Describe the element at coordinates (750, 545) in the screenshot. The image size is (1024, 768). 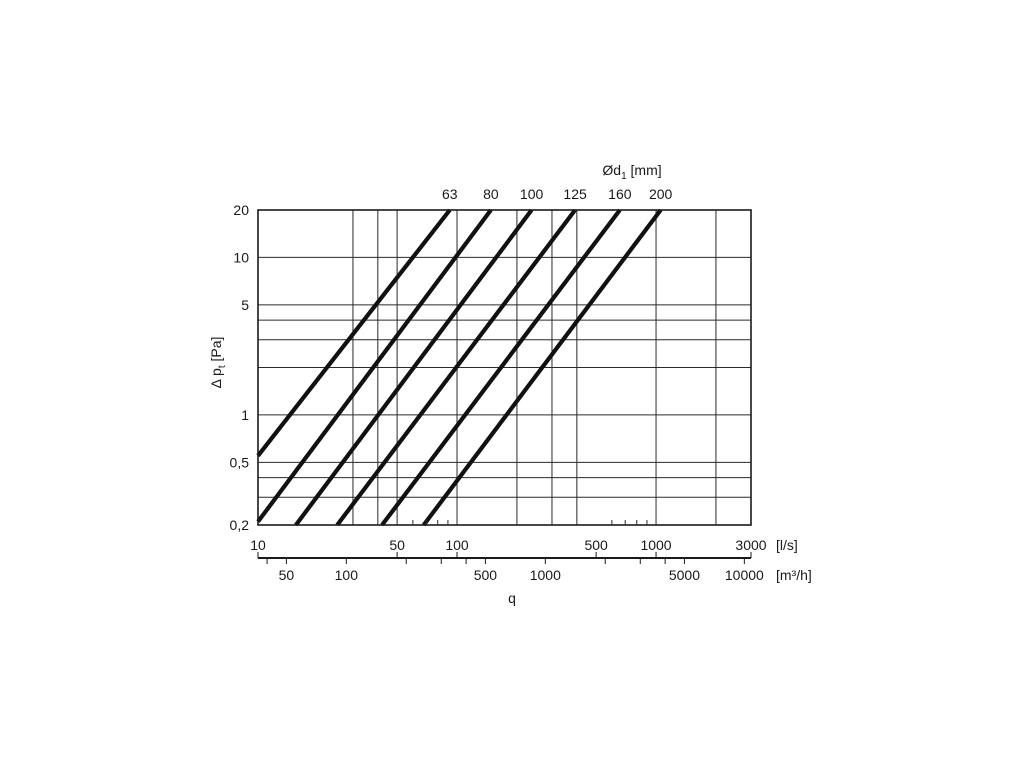
I see `x-tick-label: 3000` at that location.